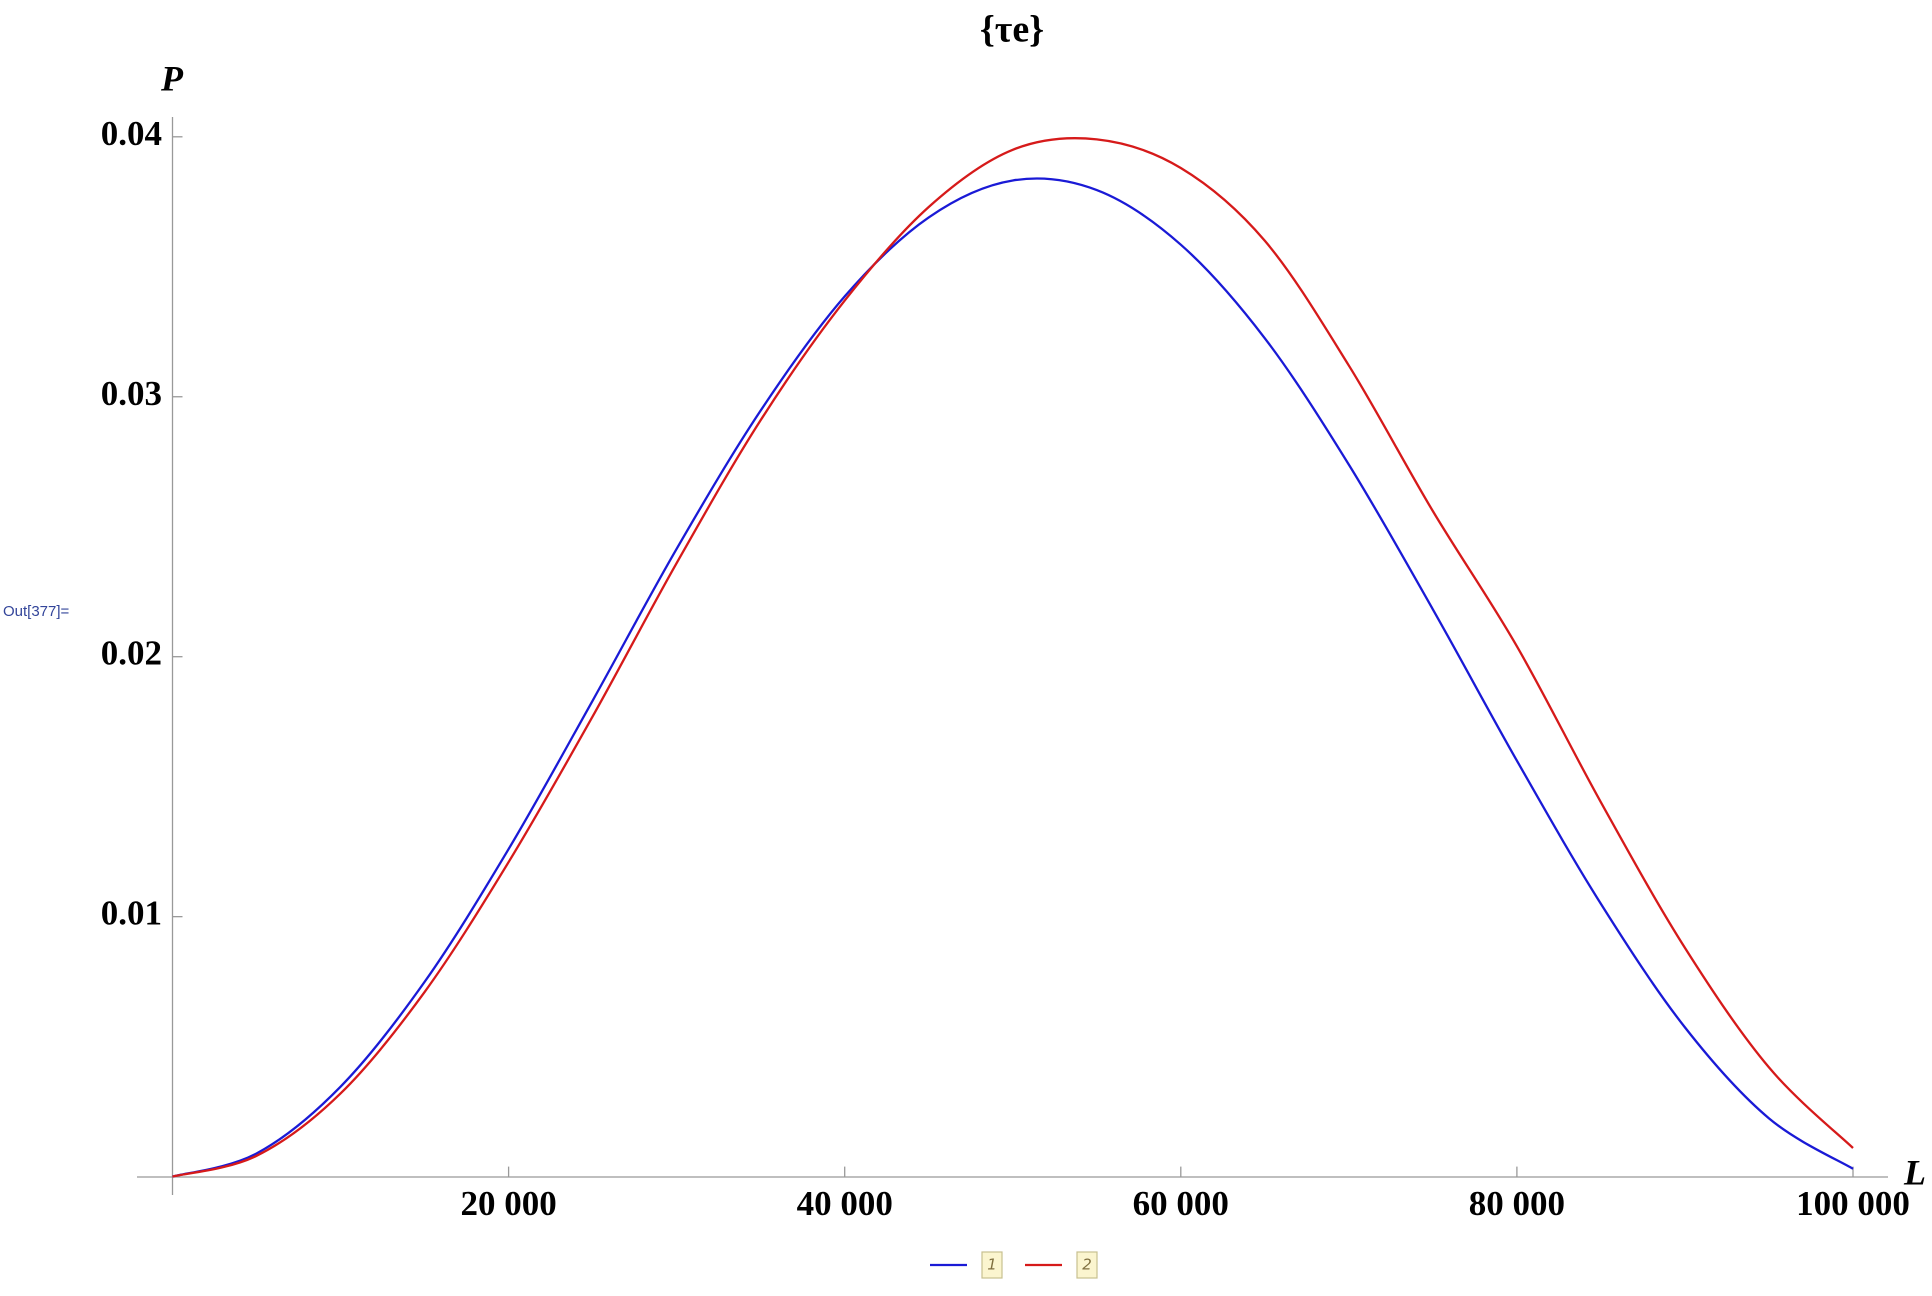 The image size is (1932, 1296). Describe the element at coordinates (1012, 30) in the screenshot. I see `chart-title: {τe}` at that location.